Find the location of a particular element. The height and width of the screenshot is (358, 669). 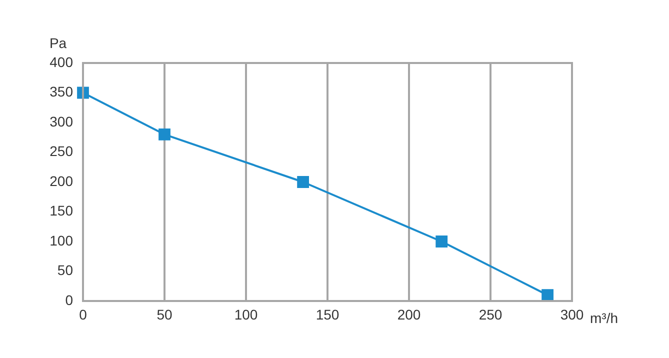

x-tick-label: 100 is located at coordinates (246, 314).